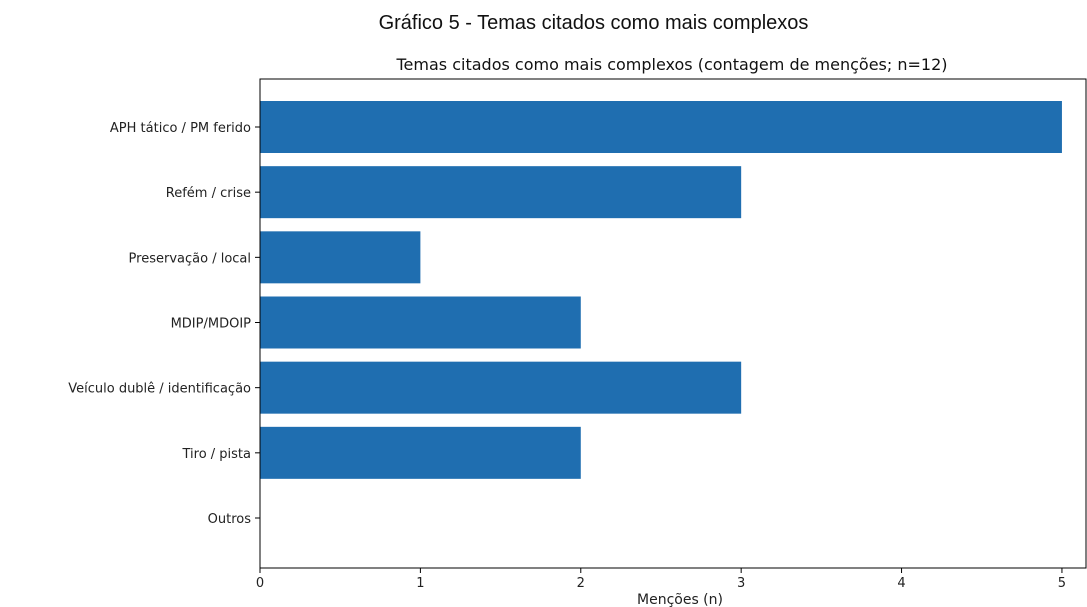  Describe the element at coordinates (230, 519) in the screenshot. I see `y-tick-label: Outros` at that location.